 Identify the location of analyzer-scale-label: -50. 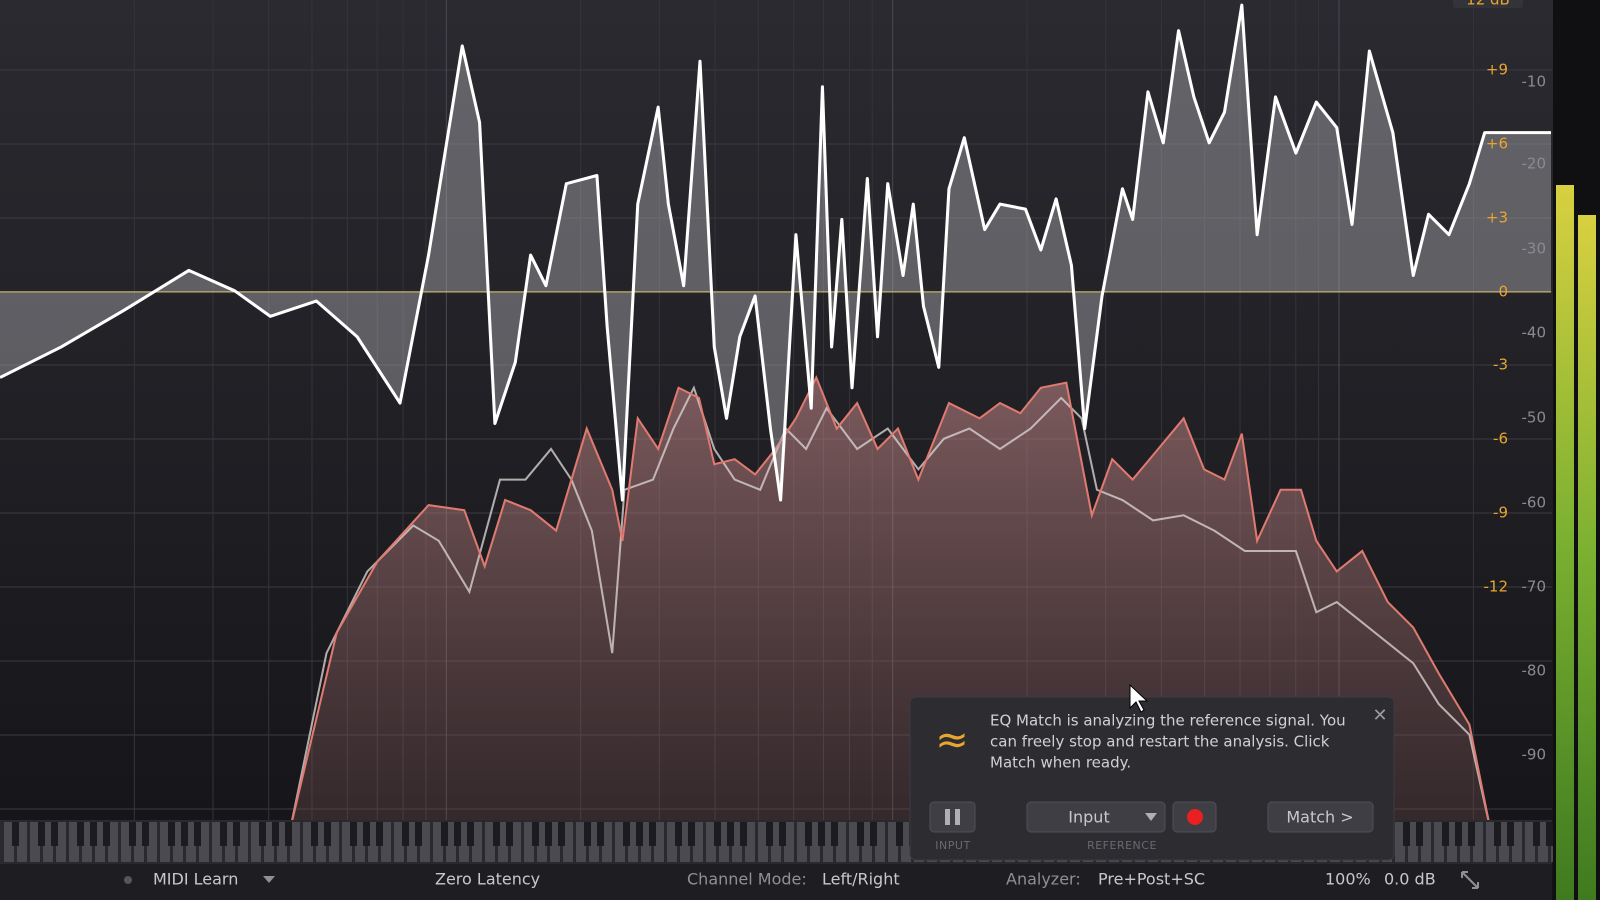
(1534, 418).